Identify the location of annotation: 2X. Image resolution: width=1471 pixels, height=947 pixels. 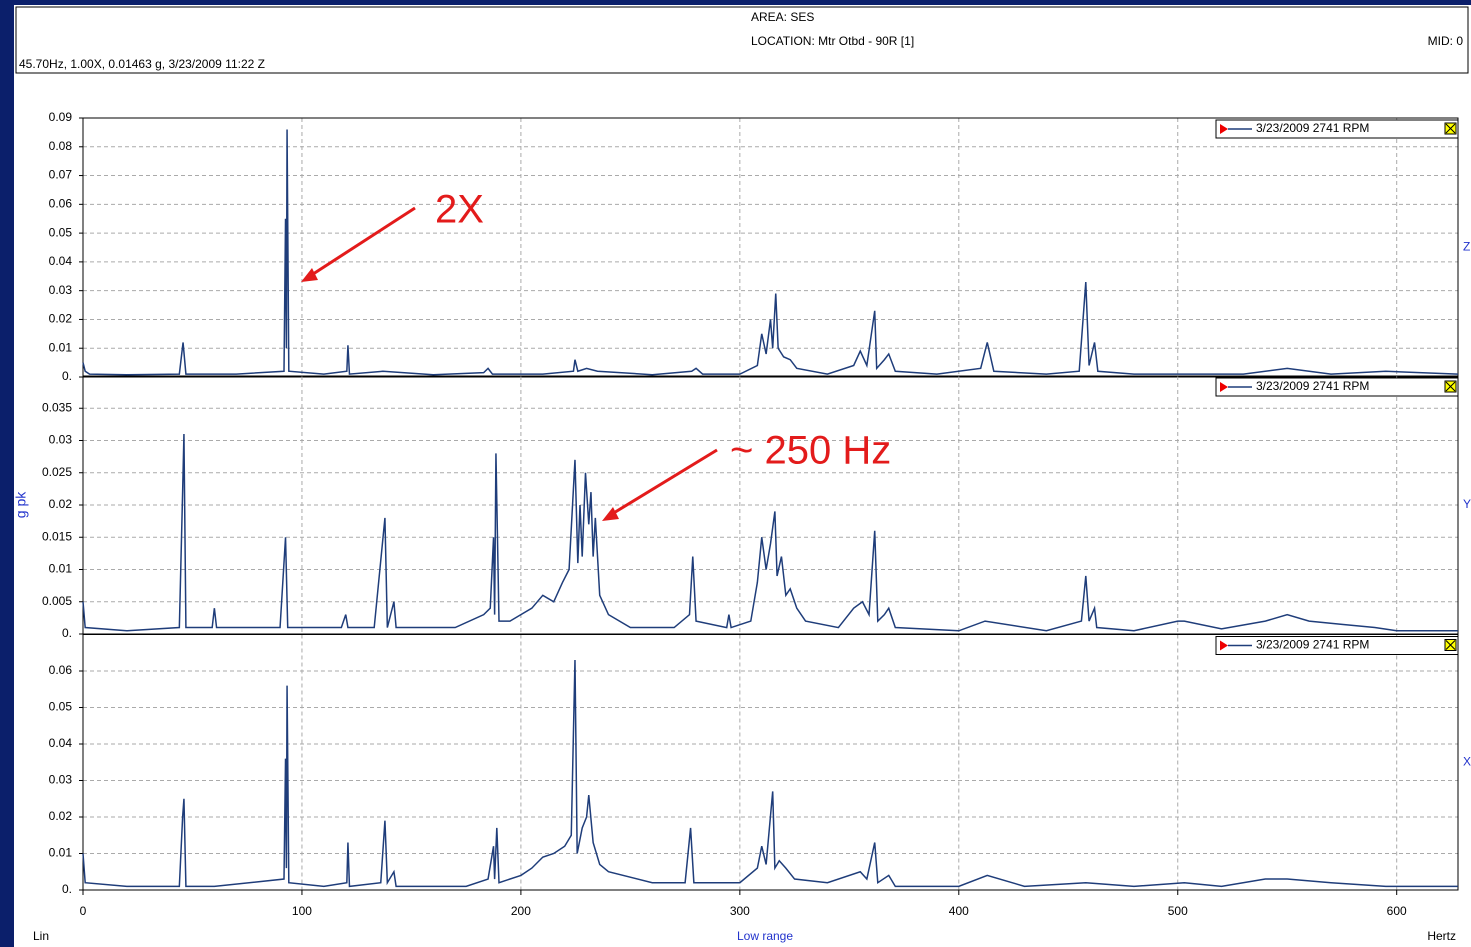
(459, 210).